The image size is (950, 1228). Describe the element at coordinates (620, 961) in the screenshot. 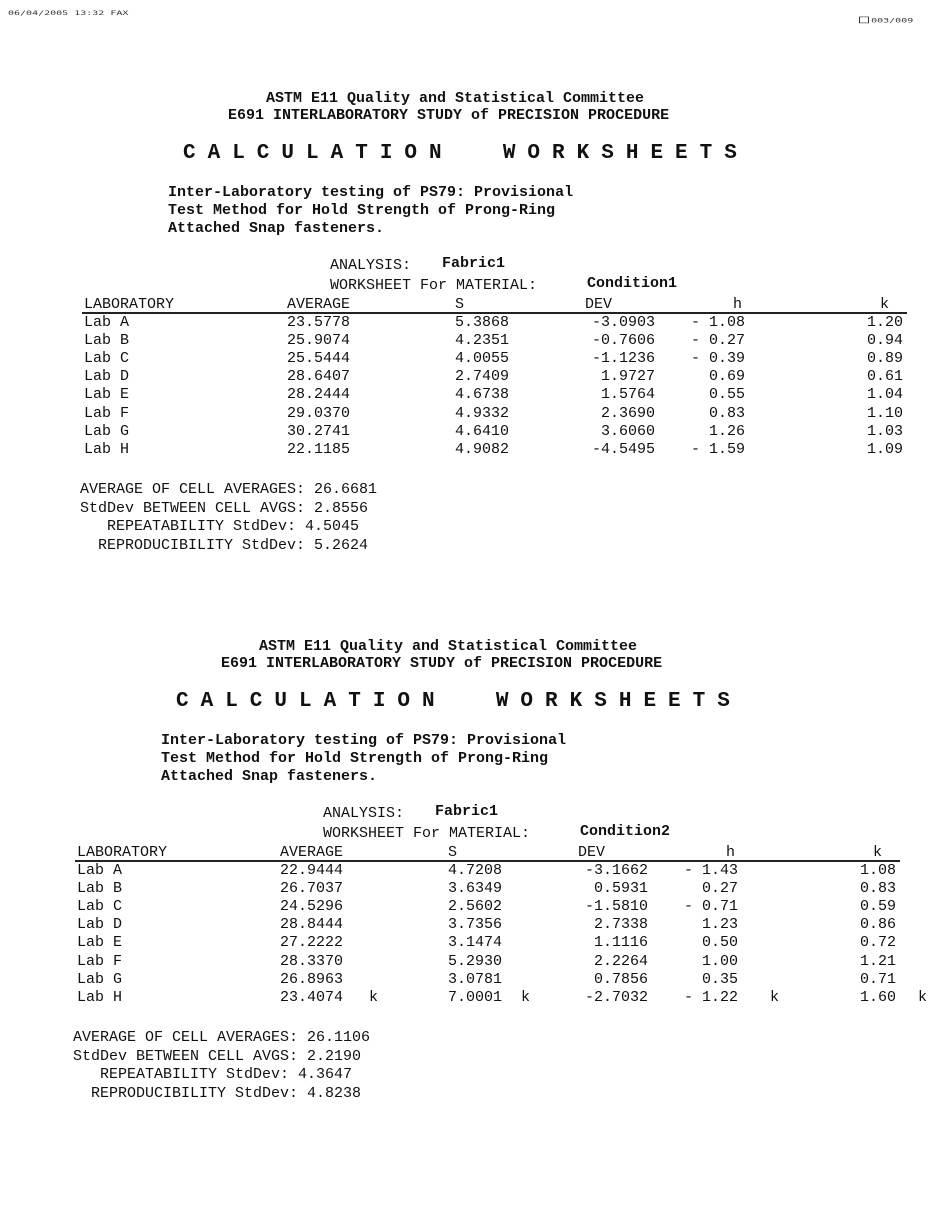

I see `cell-dev: 2.2264` at that location.